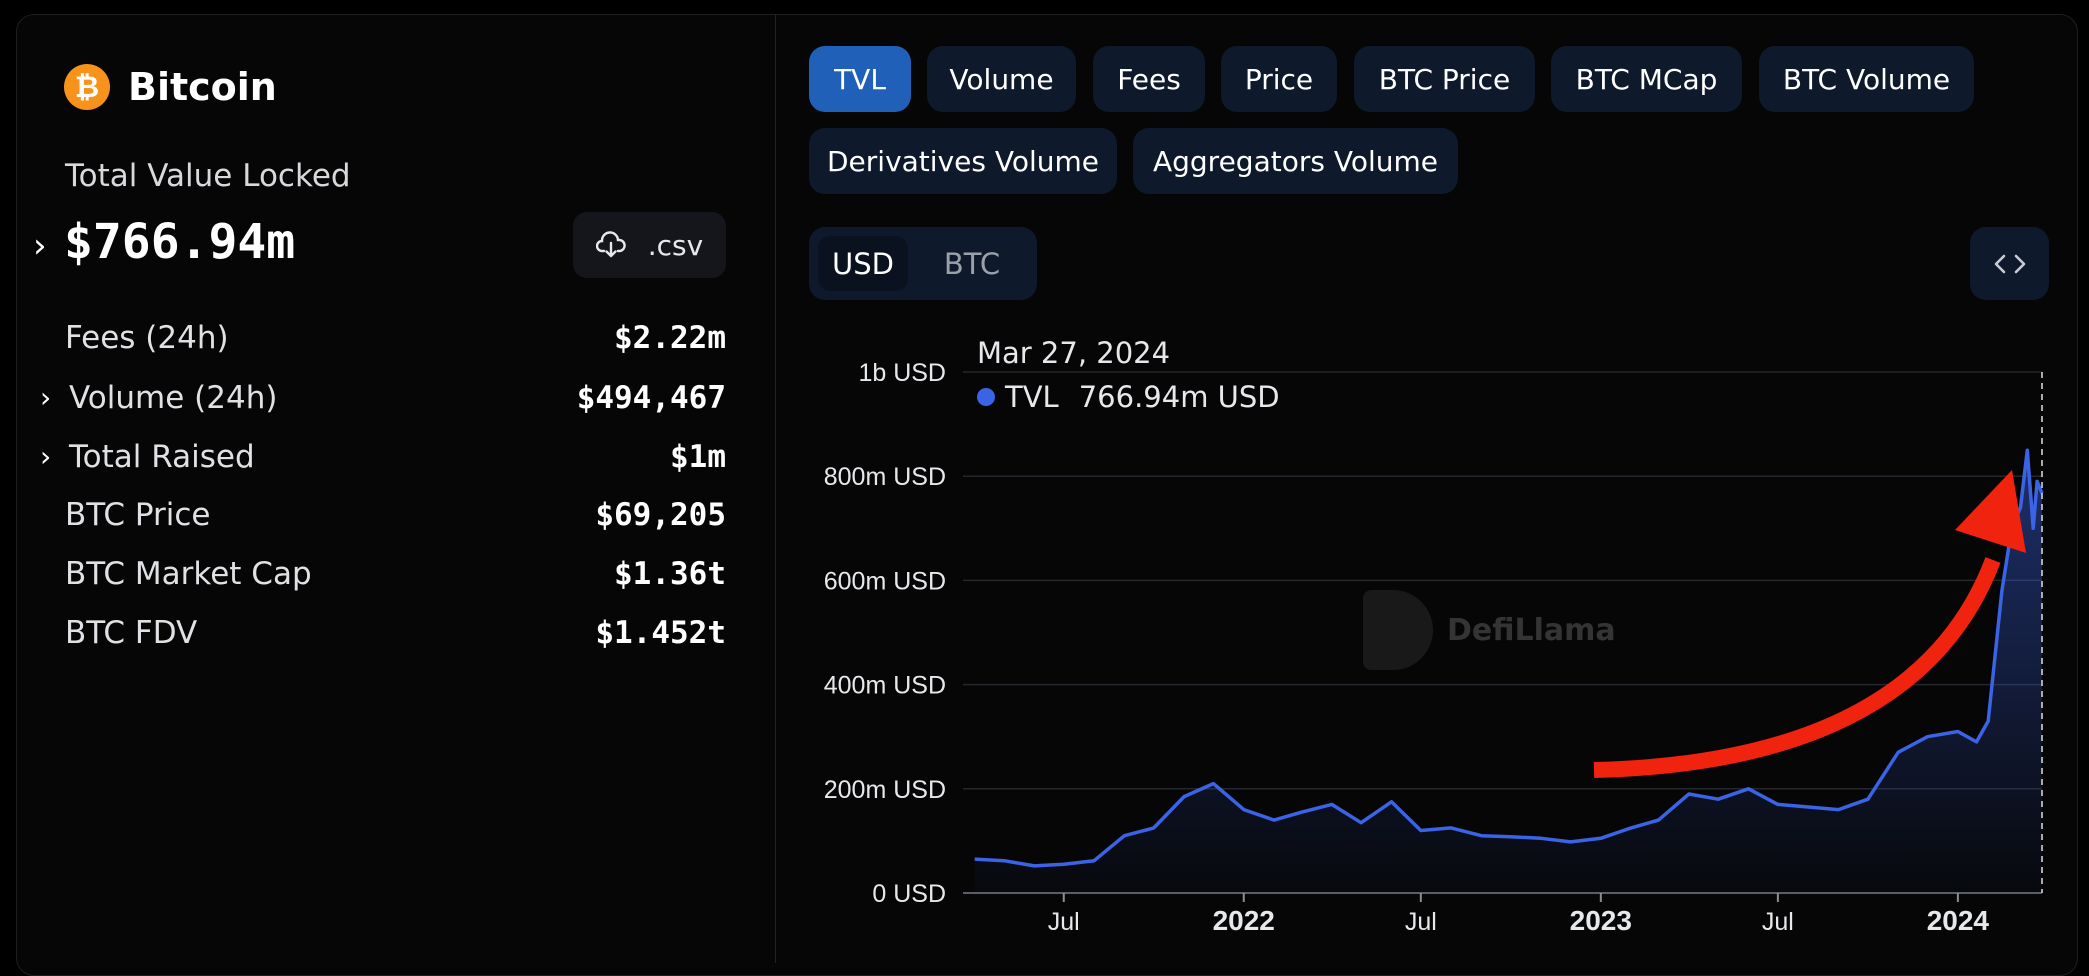  Describe the element at coordinates (1809, 624) in the screenshot. I see `annotation-arrow` at that location.